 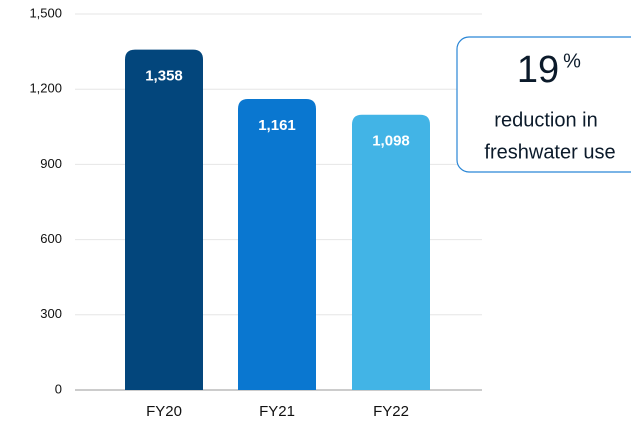 What do you see at coordinates (549, 152) in the screenshot?
I see `callout-text: freshwater use` at bounding box center [549, 152].